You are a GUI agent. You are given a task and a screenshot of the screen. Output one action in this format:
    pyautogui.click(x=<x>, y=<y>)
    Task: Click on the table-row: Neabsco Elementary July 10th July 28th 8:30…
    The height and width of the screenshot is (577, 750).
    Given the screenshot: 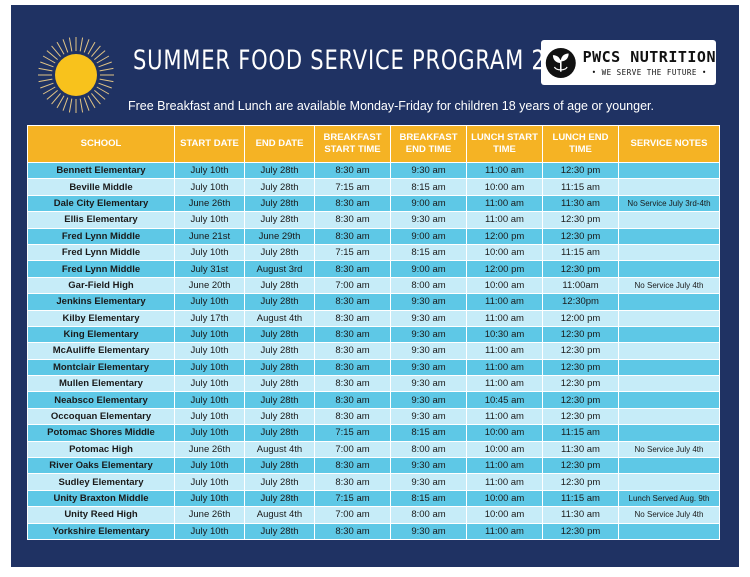 What is the action you would take?
    pyautogui.click(x=373, y=400)
    